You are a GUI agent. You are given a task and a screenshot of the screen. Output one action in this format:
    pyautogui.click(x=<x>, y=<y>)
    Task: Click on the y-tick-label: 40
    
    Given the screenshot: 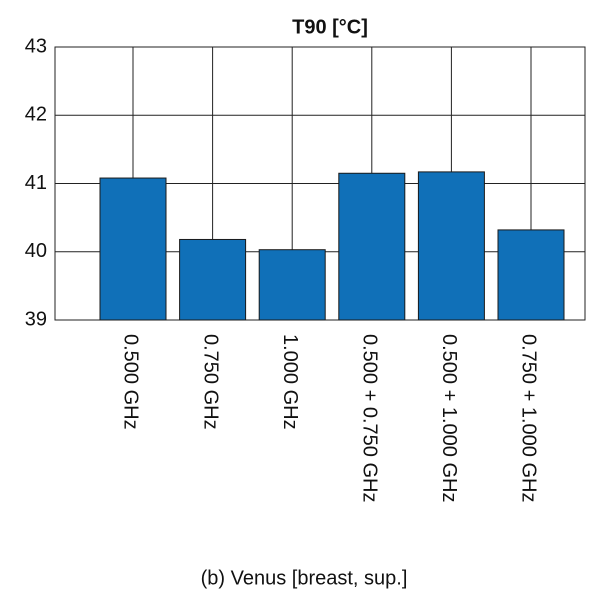 What is the action you would take?
    pyautogui.click(x=36, y=251)
    